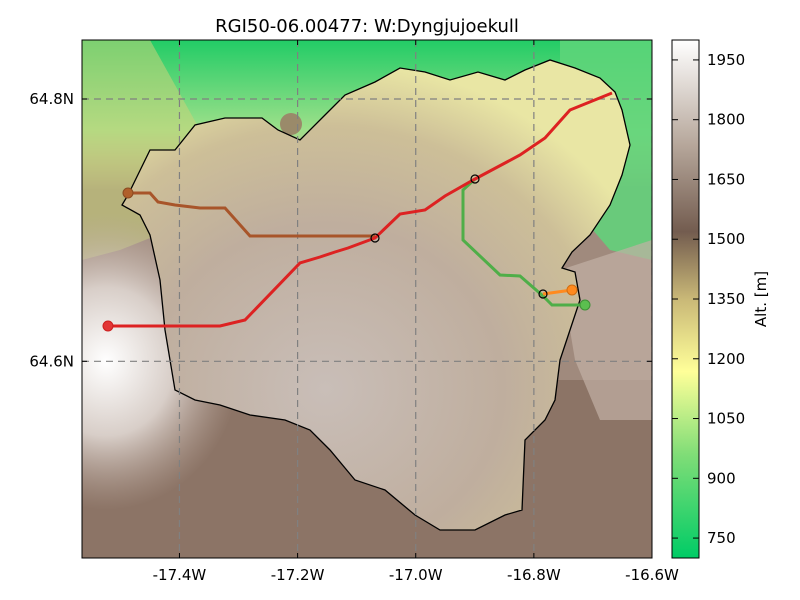  Describe the element at coordinates (726, 239) in the screenshot. I see `colorbar-tick-label: 1500` at that location.